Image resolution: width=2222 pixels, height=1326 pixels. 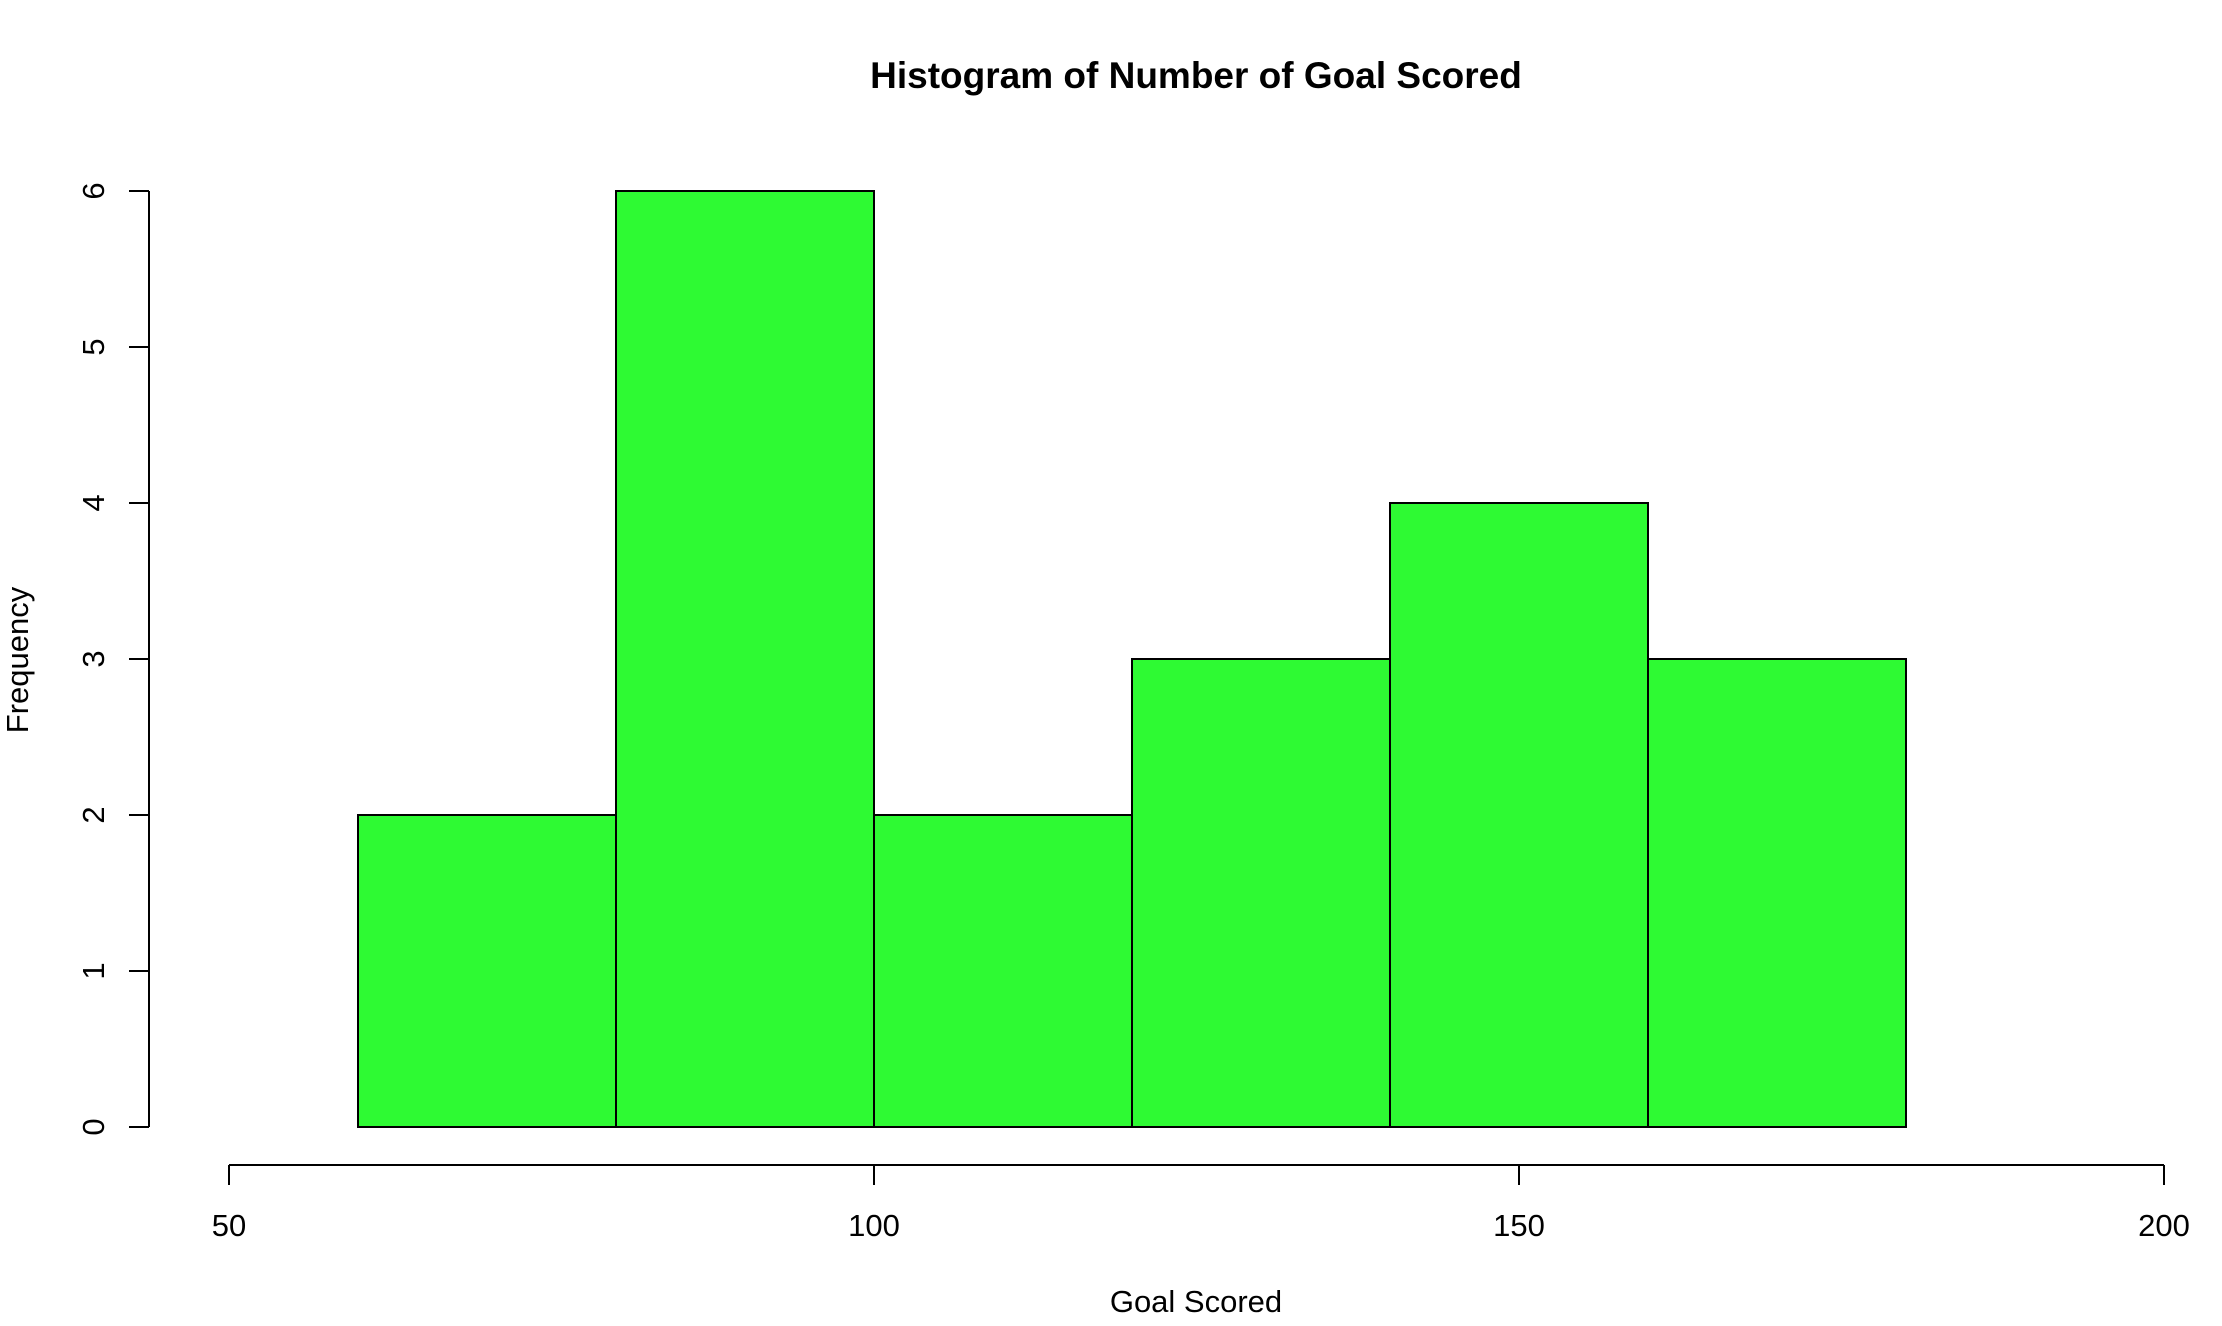 What do you see at coordinates (17, 659) in the screenshot?
I see `y-axis-label: Frequency` at bounding box center [17, 659].